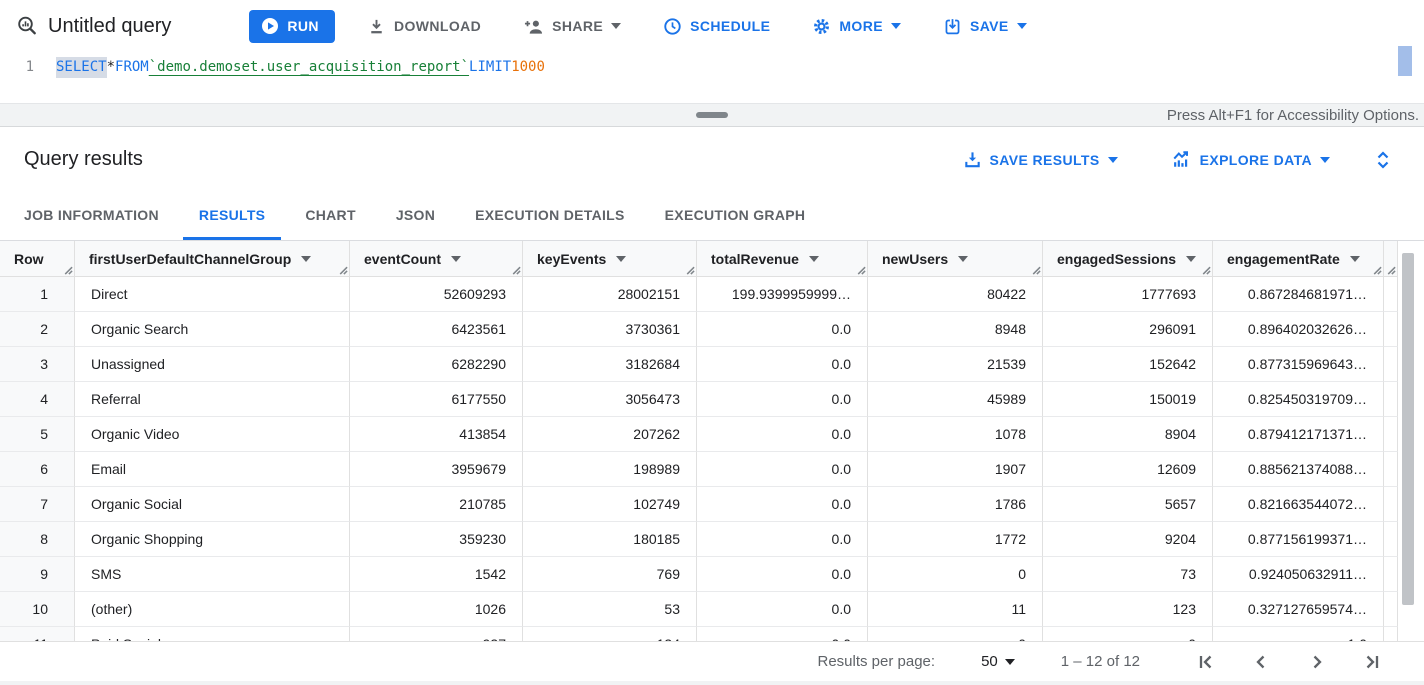 This screenshot has height=685, width=1424. Describe the element at coordinates (1408, 429) in the screenshot. I see `table-scrollbar-thumb` at that location.